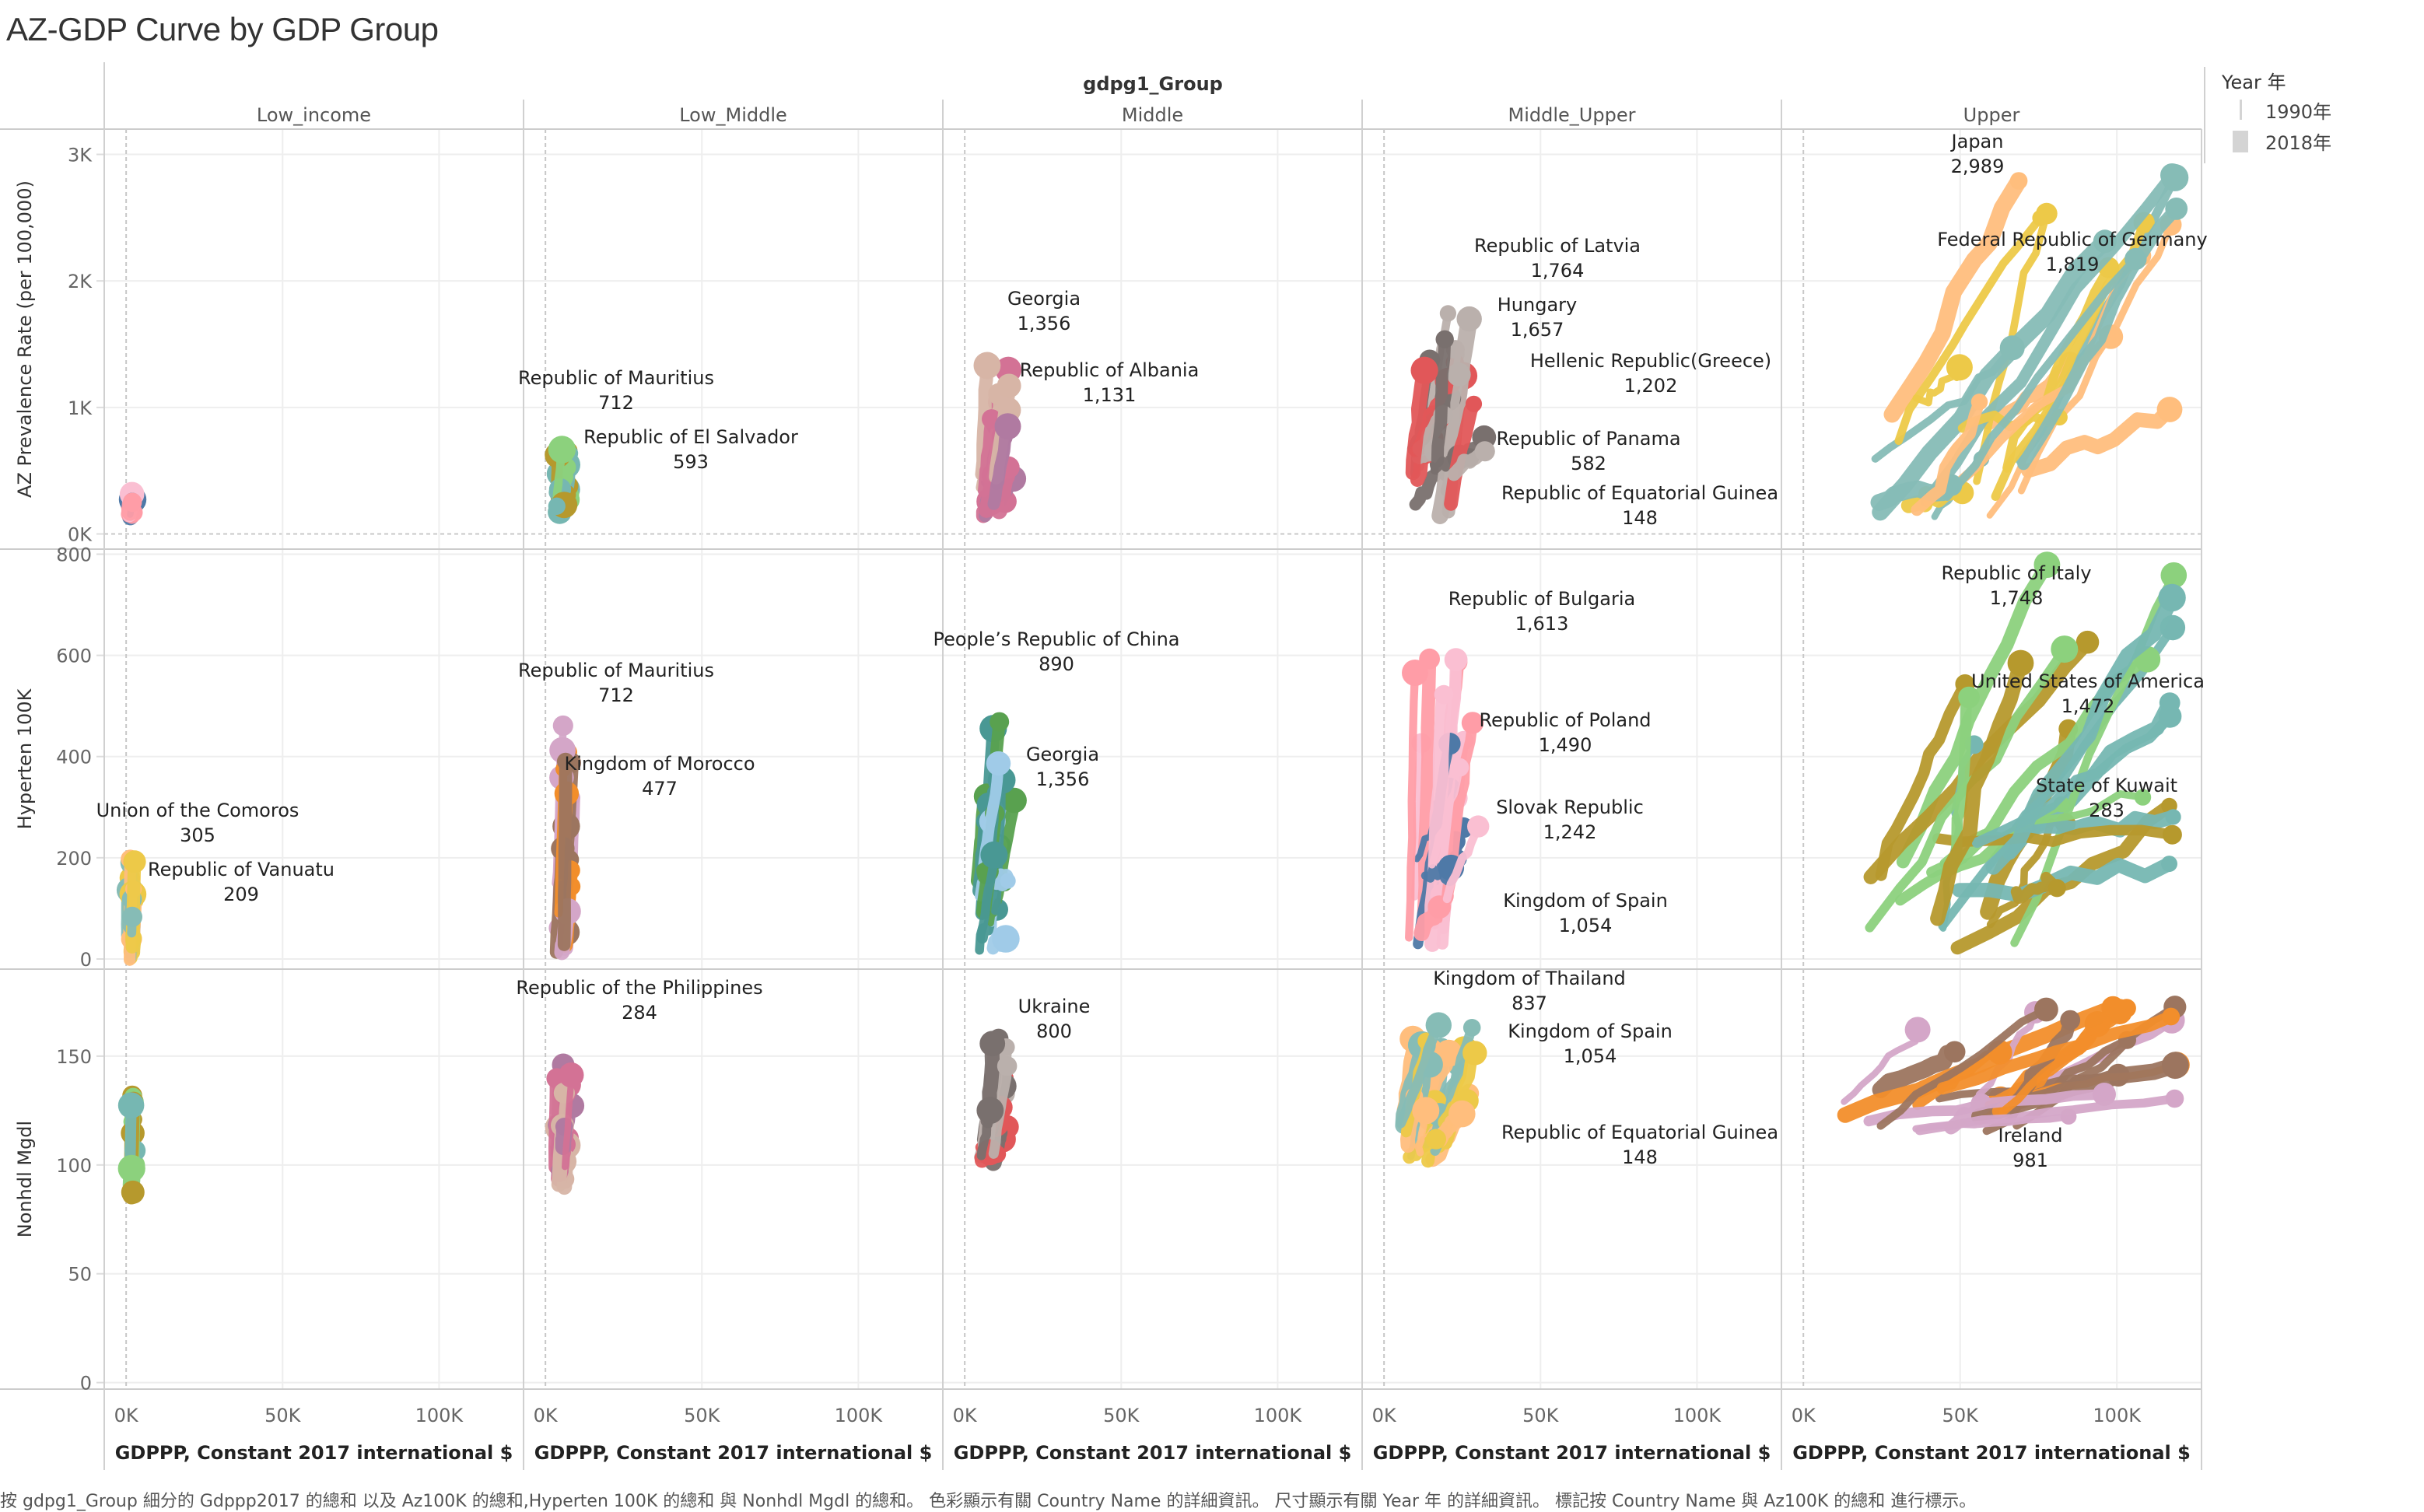 This screenshot has width=2424, height=1512. What do you see at coordinates (1056, 639) in the screenshot?
I see `annotation-country-name: People’s Republic of China` at bounding box center [1056, 639].